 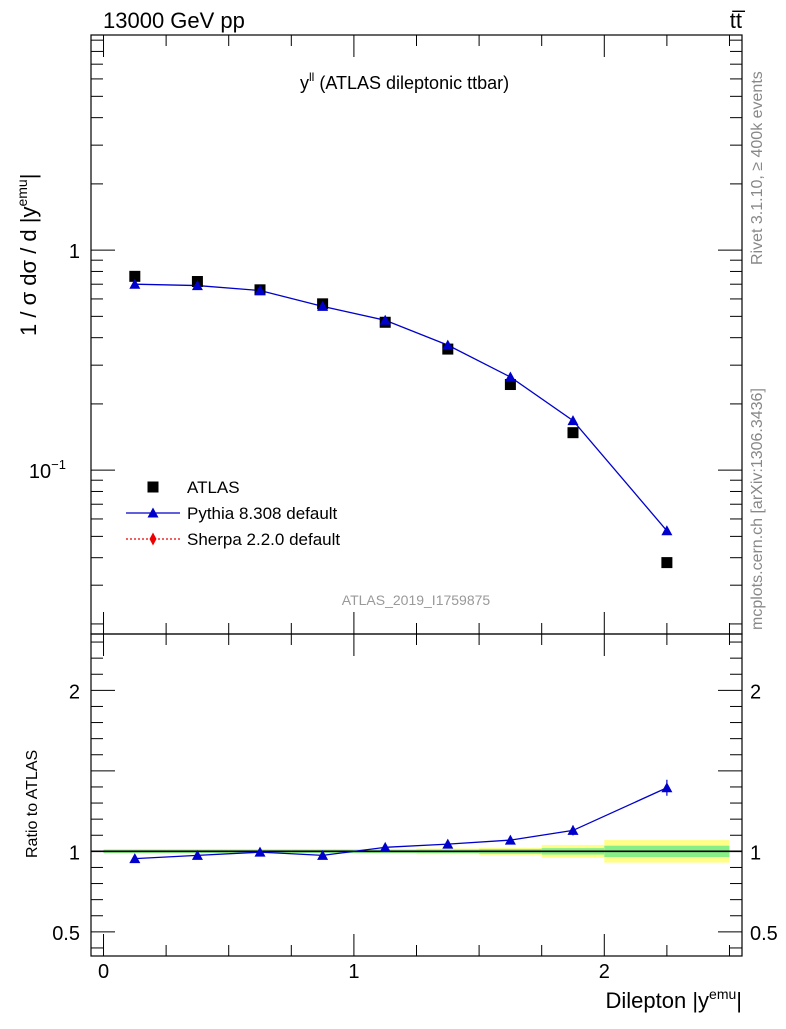 I want to click on plot-title-sup: ll, so click(x=311, y=77).